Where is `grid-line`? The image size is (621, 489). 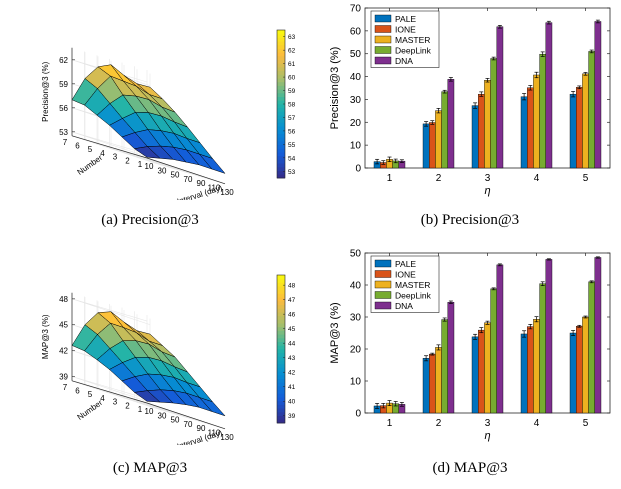 grid-line is located at coordinates (111, 393).